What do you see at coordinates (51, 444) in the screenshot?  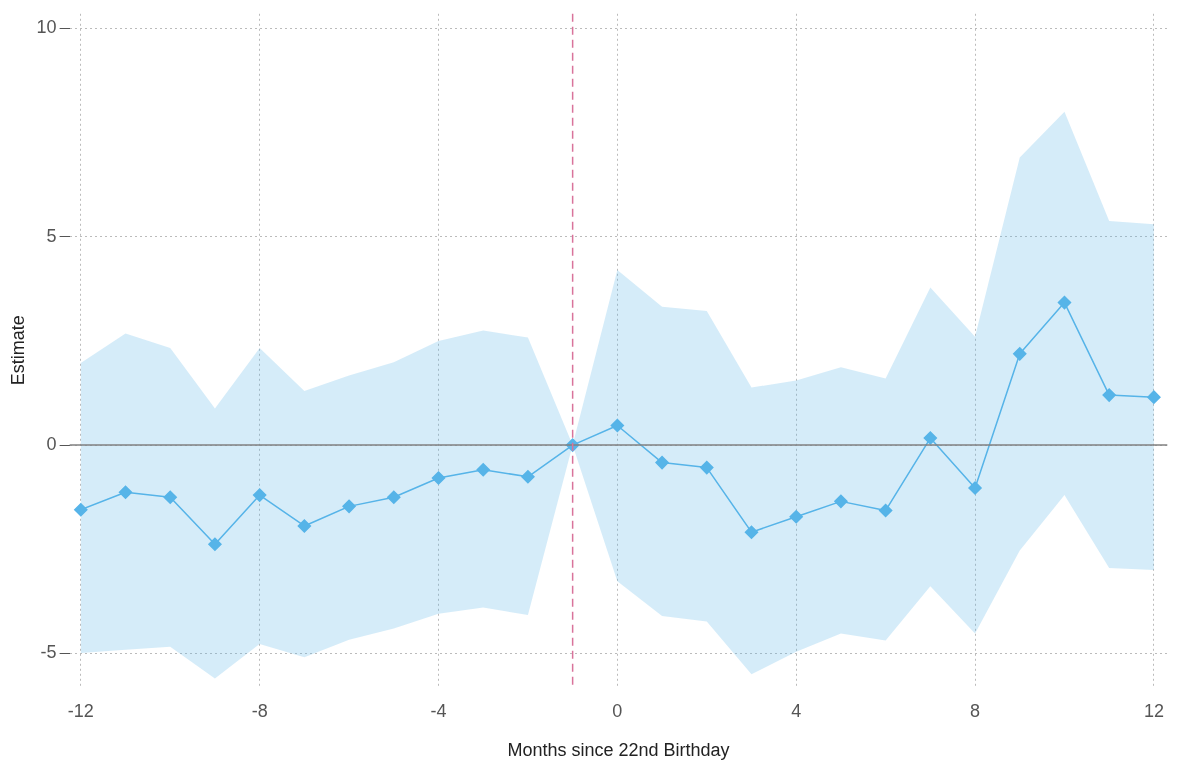 I see `y-tick-label: 0` at bounding box center [51, 444].